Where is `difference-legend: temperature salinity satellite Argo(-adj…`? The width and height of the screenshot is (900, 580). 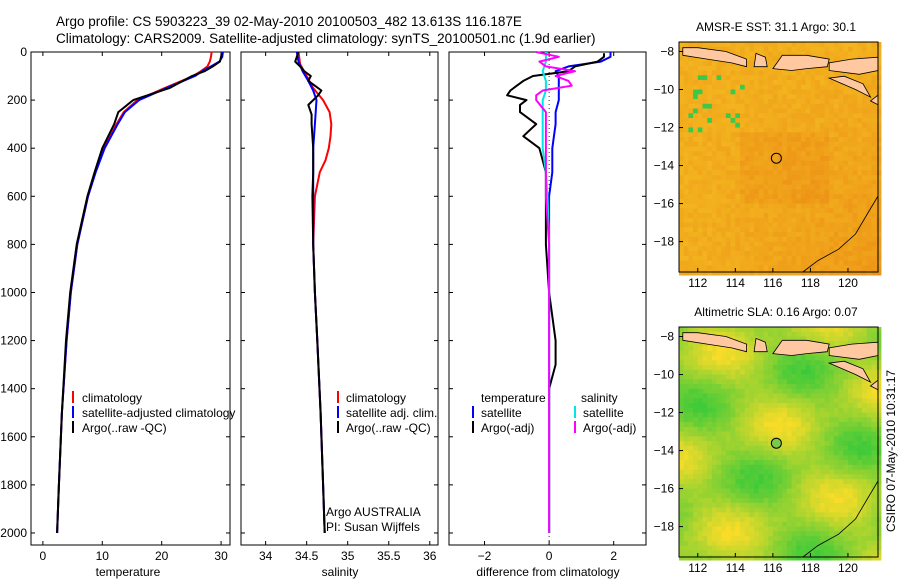 difference-legend: temperature salinity satellite Argo(-adj… is located at coordinates (554, 413).